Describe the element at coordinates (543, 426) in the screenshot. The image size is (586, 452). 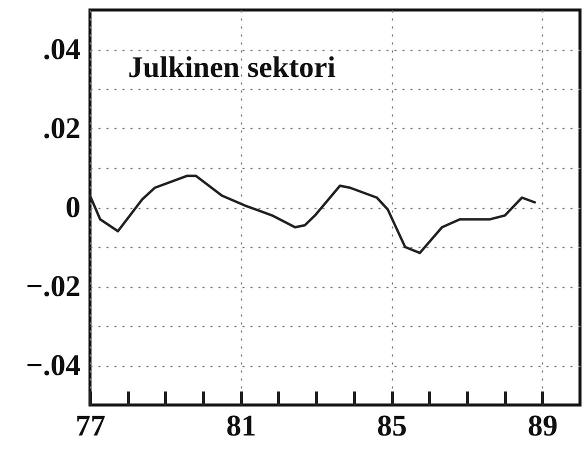
I see `x-tick-label: 89` at that location.